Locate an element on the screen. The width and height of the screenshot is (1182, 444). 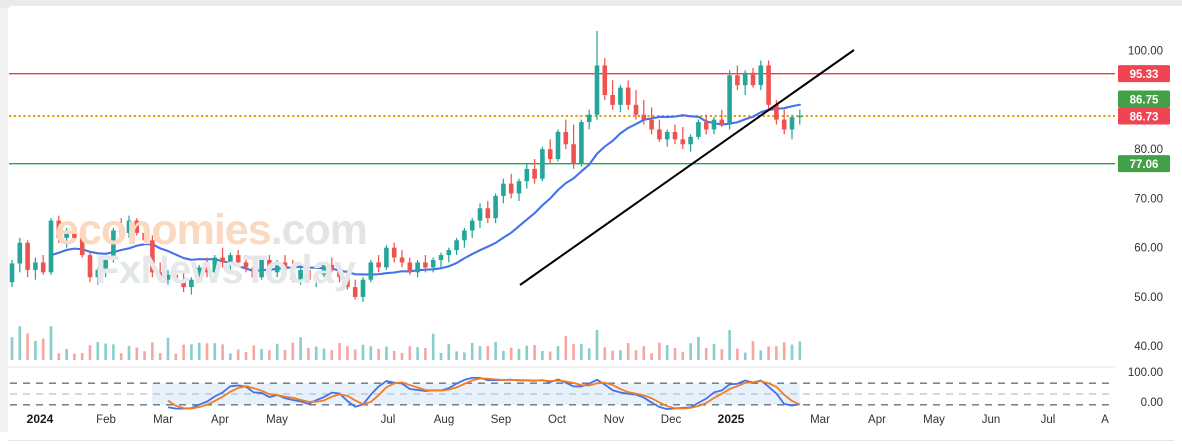
stochastic-reference-lines is located at coordinates (561, 394).